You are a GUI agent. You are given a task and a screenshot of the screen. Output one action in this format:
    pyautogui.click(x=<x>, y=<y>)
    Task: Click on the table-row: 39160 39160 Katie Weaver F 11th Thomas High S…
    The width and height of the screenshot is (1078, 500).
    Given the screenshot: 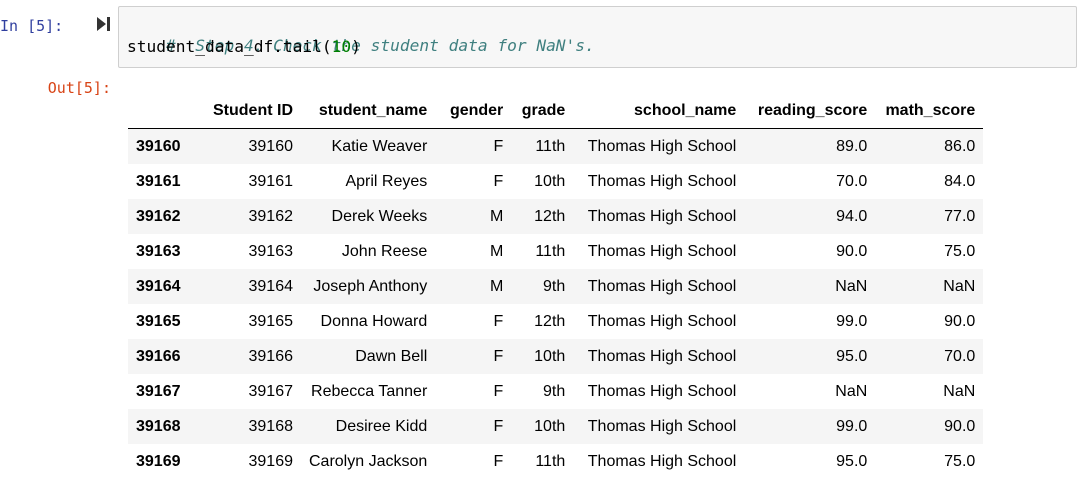 What is the action you would take?
    pyautogui.click(x=556, y=146)
    